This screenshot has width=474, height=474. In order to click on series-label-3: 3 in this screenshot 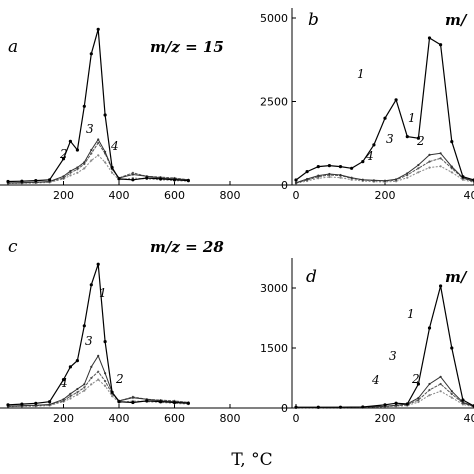, I will do `click(390, 139)`.